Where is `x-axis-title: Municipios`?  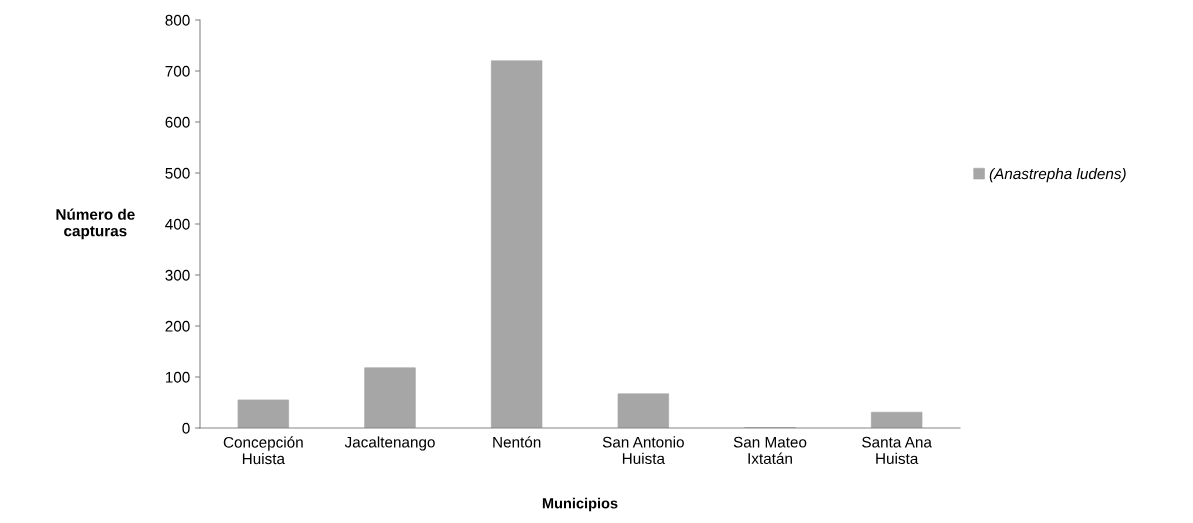 x-axis-title: Municipios is located at coordinates (580, 504).